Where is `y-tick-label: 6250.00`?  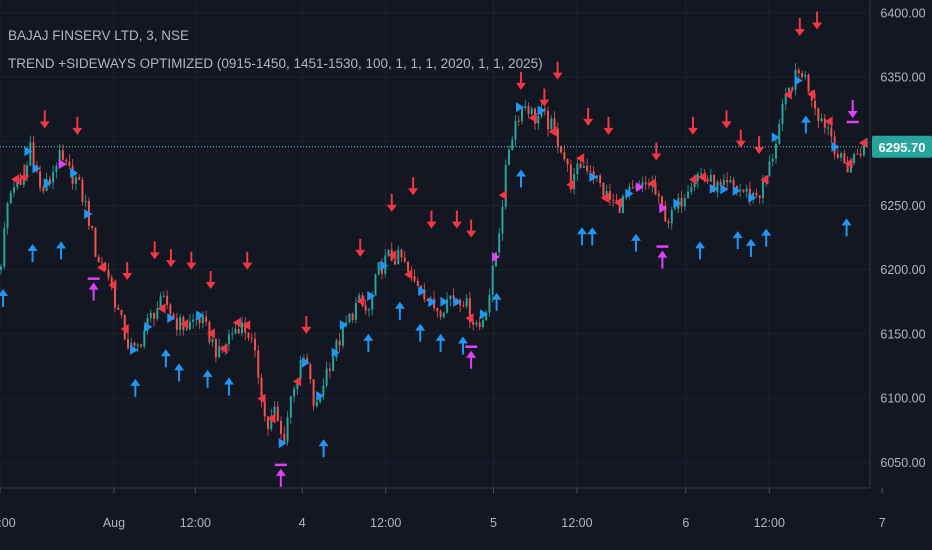
y-tick-label: 6250.00 is located at coordinates (902, 206).